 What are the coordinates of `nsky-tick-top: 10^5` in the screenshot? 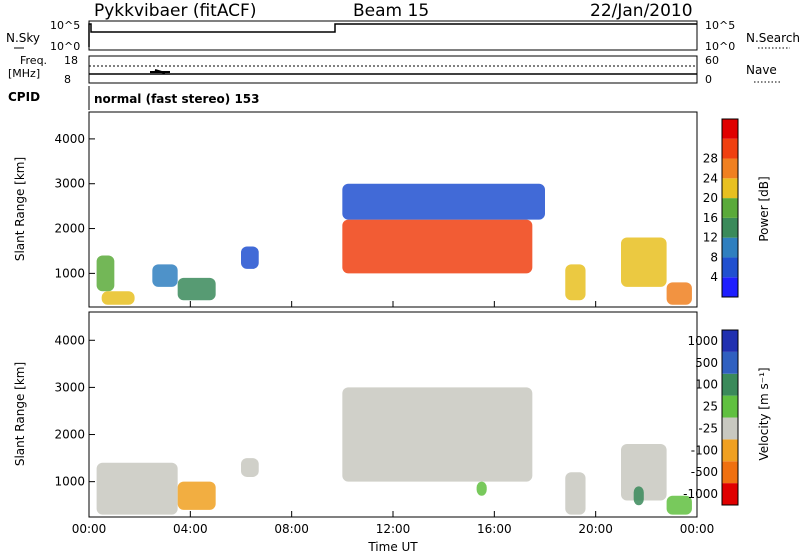 It's located at (65, 25).